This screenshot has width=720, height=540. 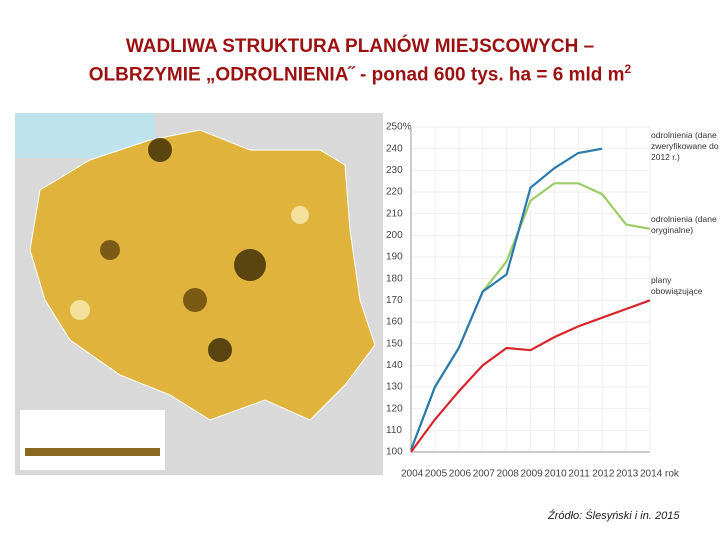 What do you see at coordinates (92, 452) in the screenshot?
I see `map-legend-scale` at bounding box center [92, 452].